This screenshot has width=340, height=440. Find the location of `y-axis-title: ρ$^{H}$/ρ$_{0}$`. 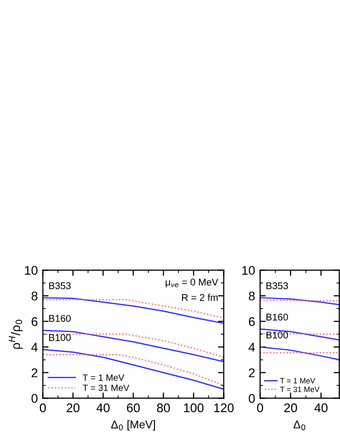

y-axis-title: ρ$^{H}$/ρ$_{0}$ is located at coordinates (15, 334).